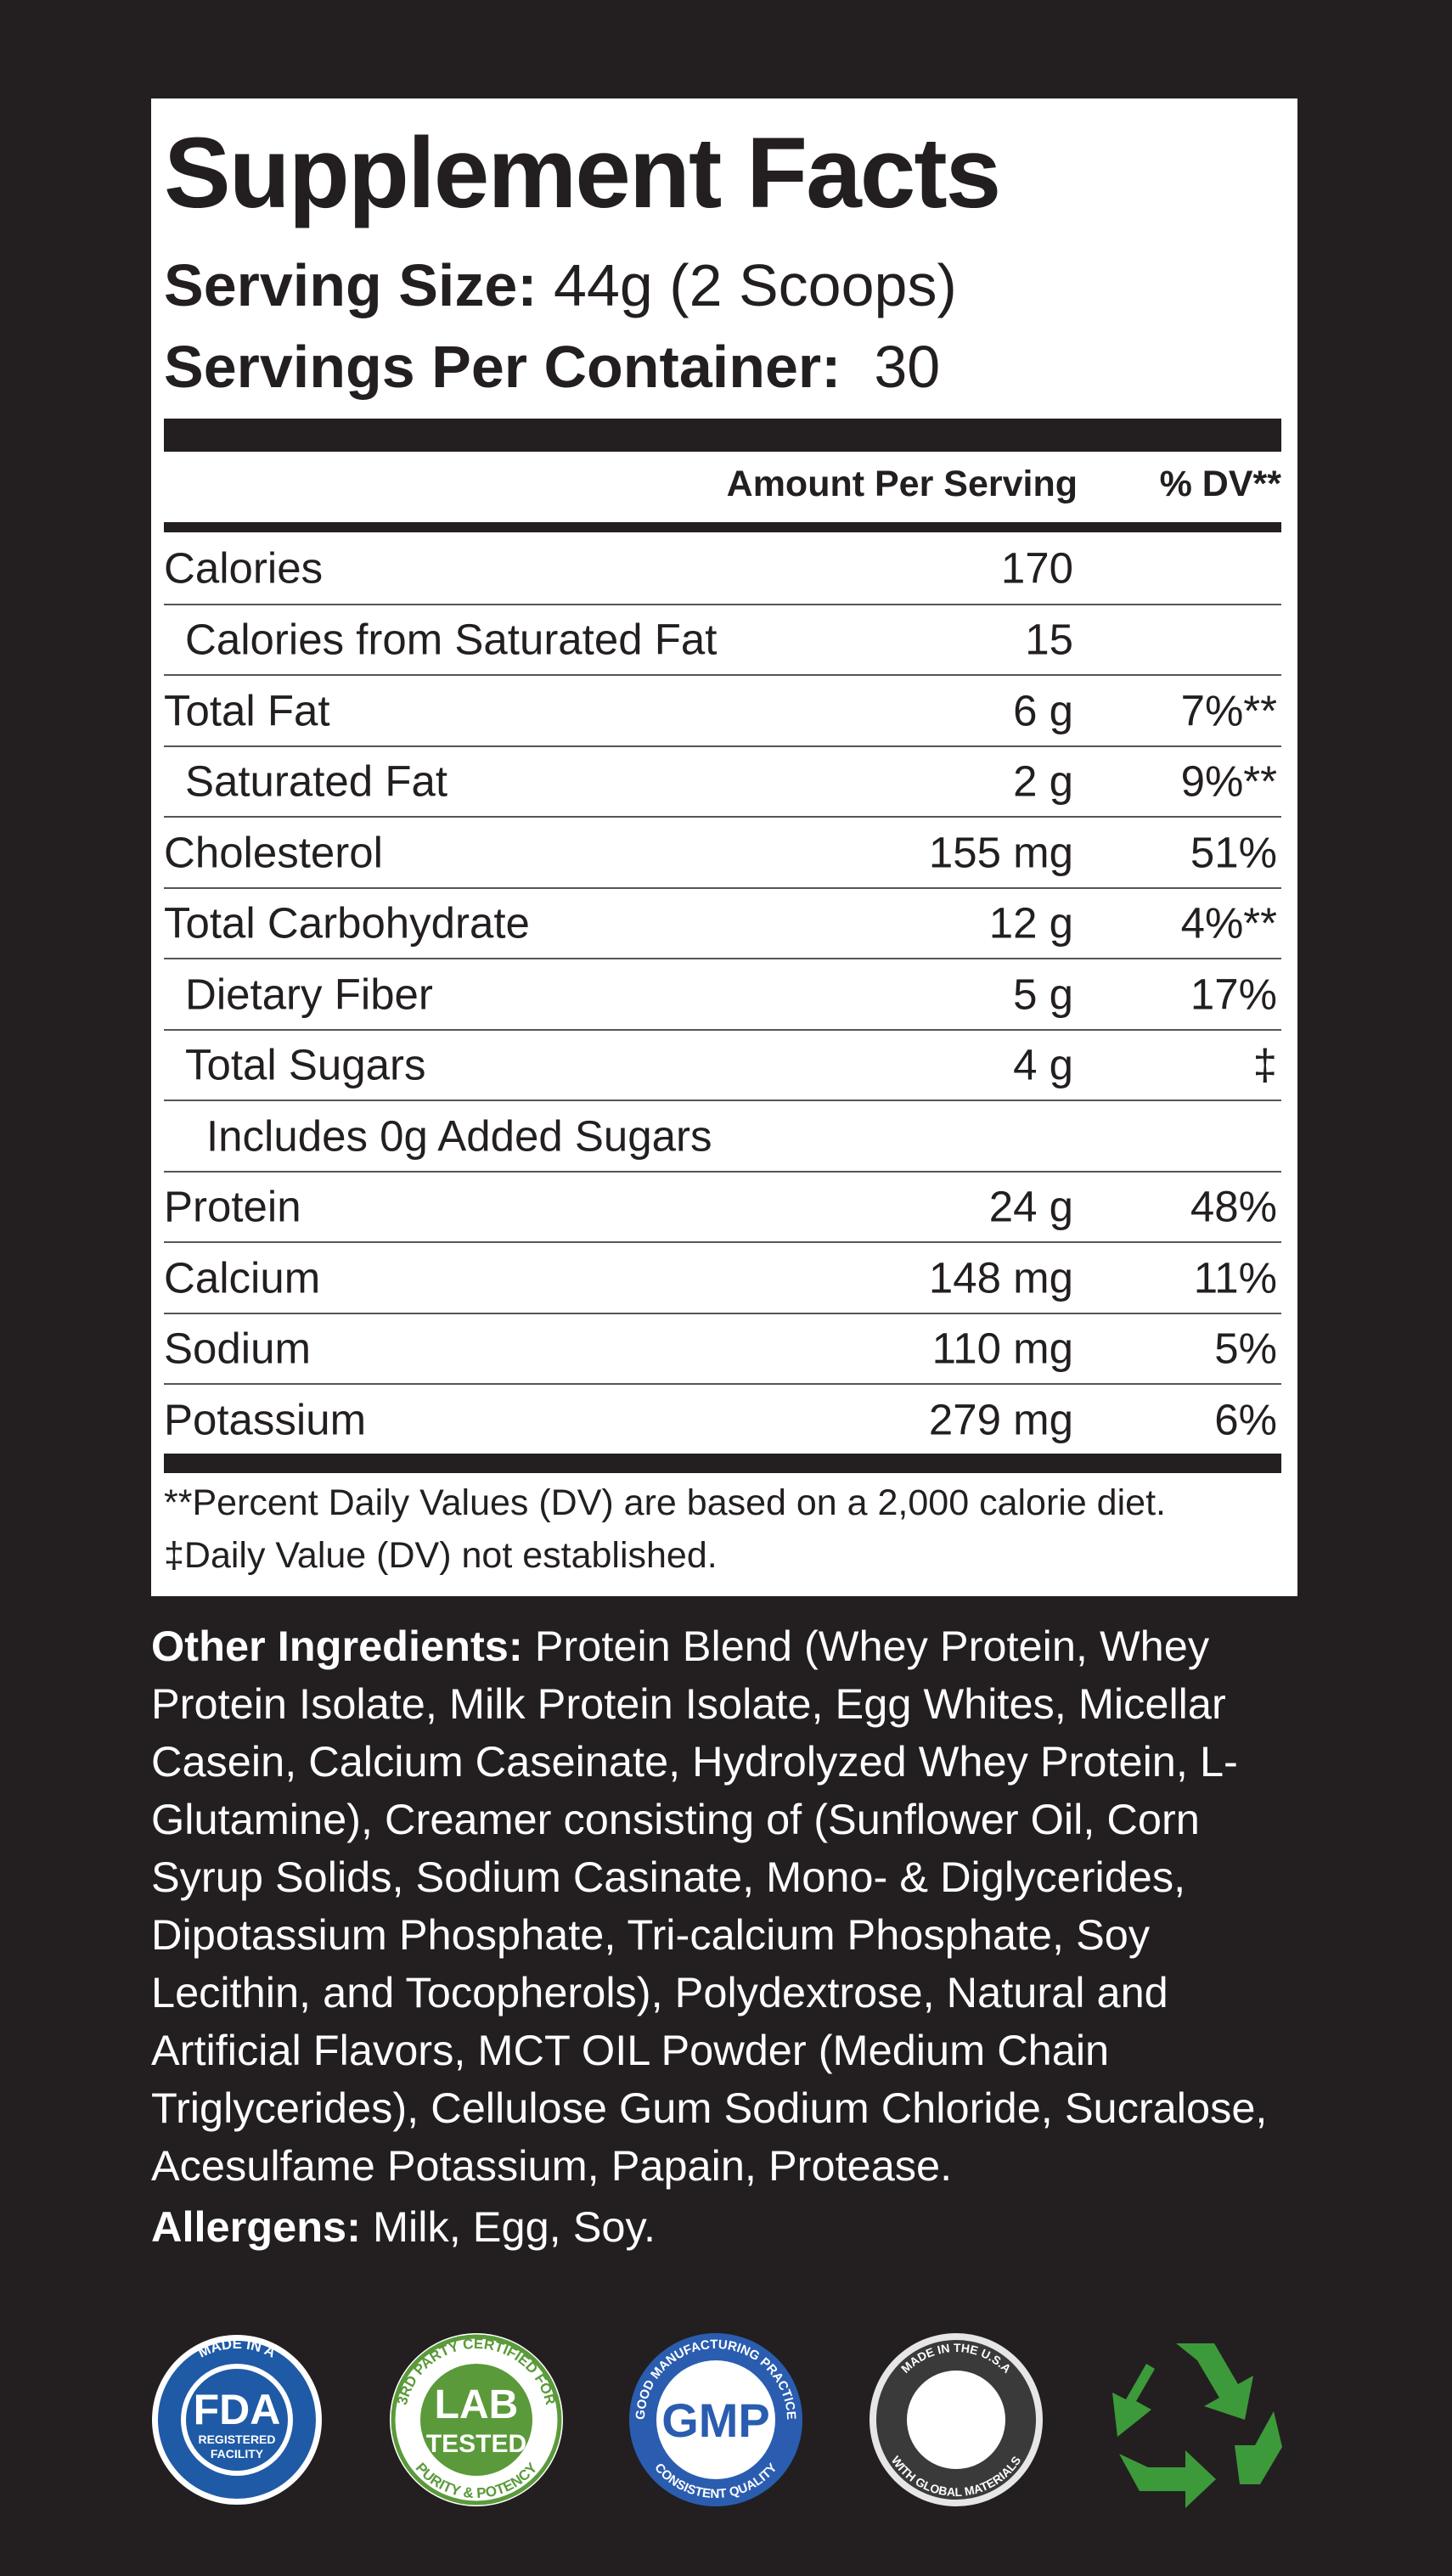 The image size is (1452, 2576). I want to click on facts-row: Total Carbohydrate 12 g 4%**, so click(722, 922).